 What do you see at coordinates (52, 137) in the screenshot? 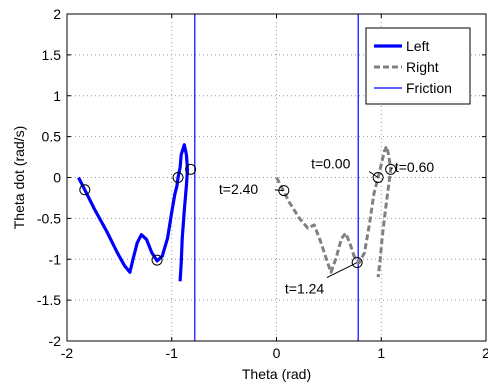
I see `y-tick-label: 0.5` at bounding box center [52, 137].